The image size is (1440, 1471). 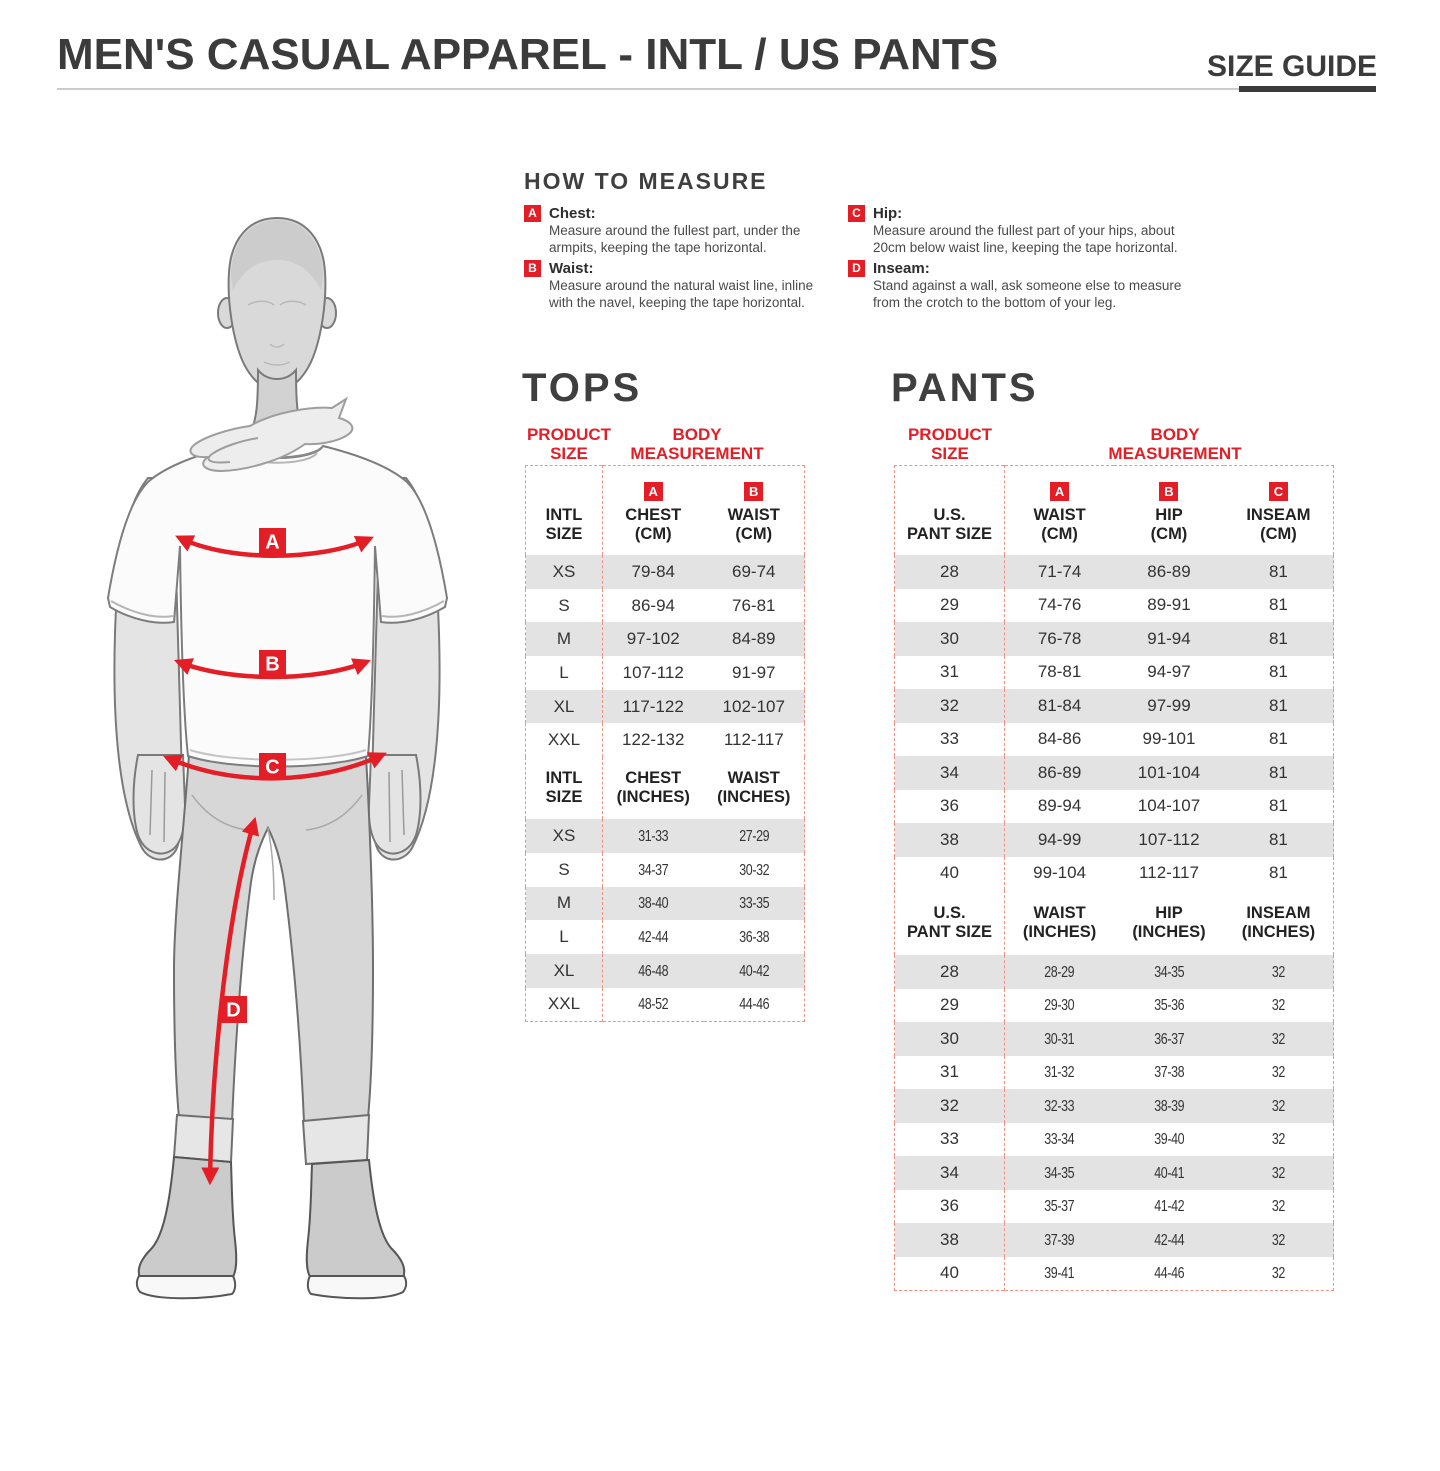 I want to click on table-cell: 29, so click(x=949, y=605).